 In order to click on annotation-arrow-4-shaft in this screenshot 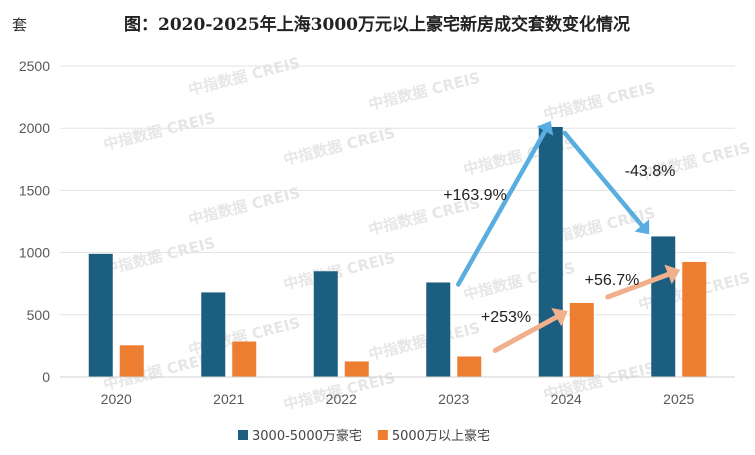, I will do `click(638, 285)`.